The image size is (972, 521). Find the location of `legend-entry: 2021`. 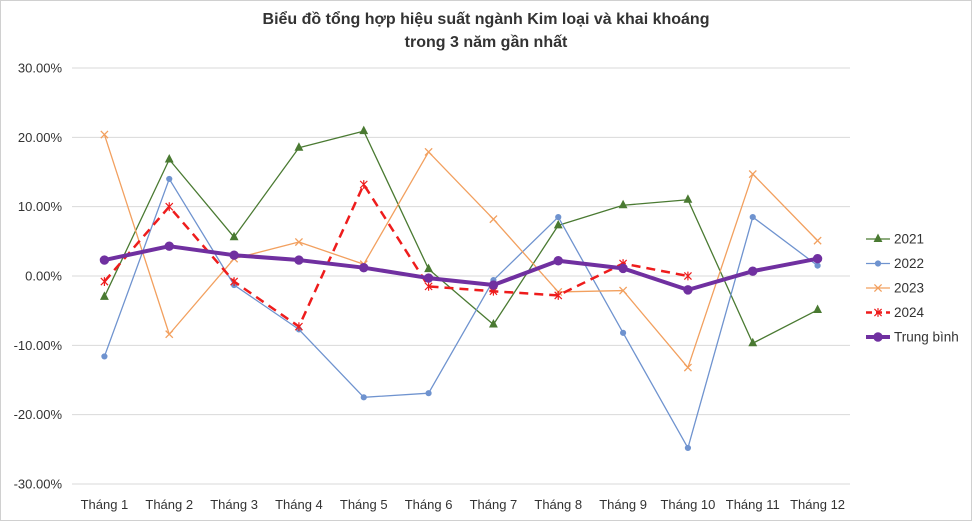

legend-entry: 2021 is located at coordinates (895, 239).